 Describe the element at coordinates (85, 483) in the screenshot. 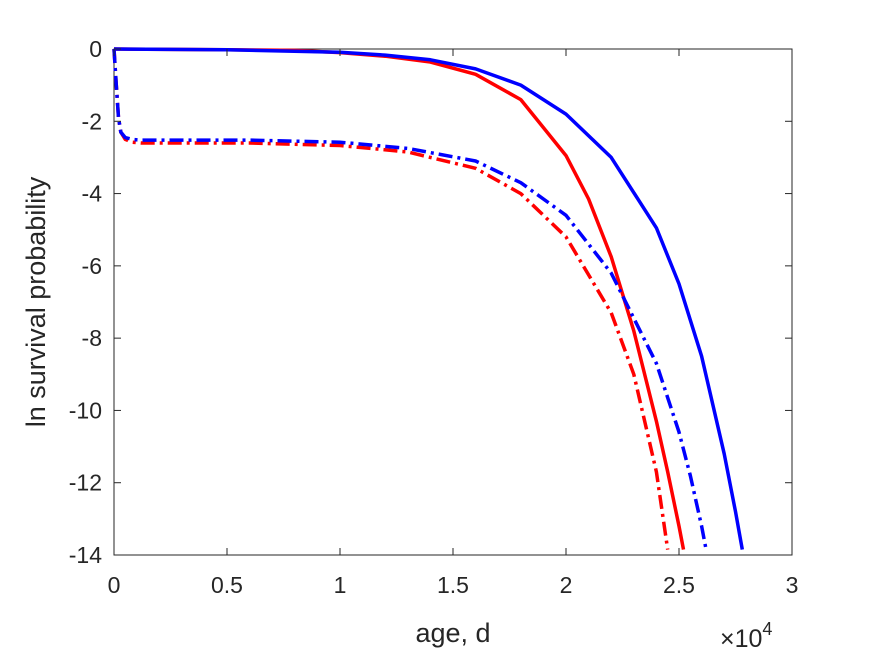

I see `y-tick-label: -12` at that location.